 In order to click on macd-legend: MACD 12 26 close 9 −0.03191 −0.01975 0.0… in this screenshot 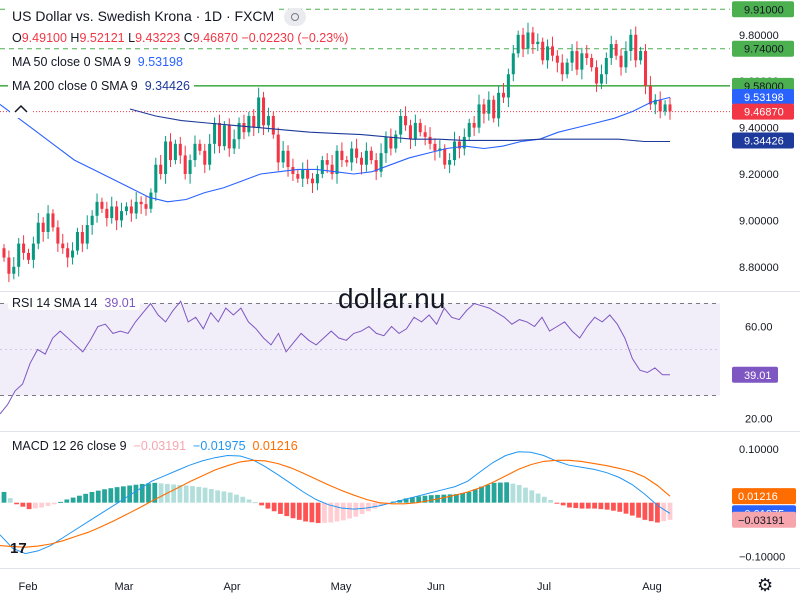, I will do `click(155, 446)`.